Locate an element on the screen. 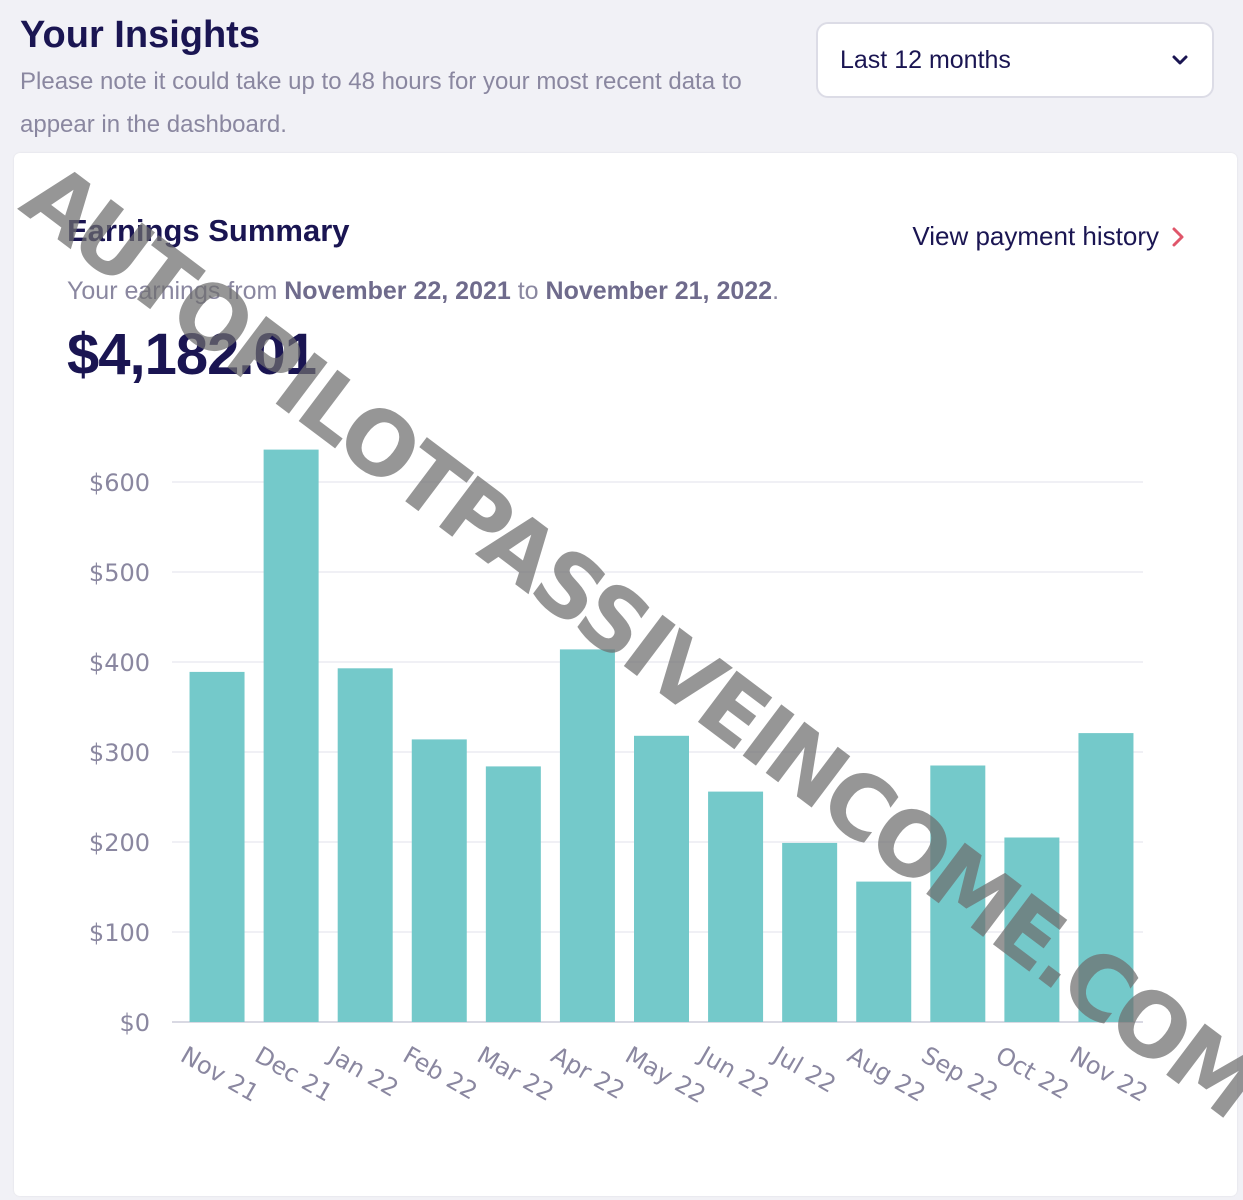  x-tick-label: Mar 22 is located at coordinates (515, 1074).